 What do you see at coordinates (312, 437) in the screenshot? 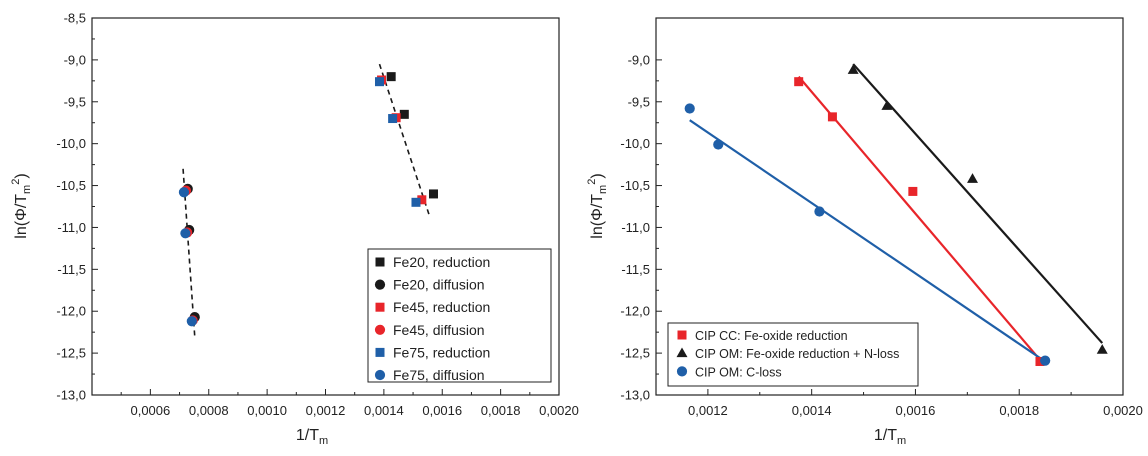
I see `left-x-axis-label: 1/Tm` at bounding box center [312, 437].